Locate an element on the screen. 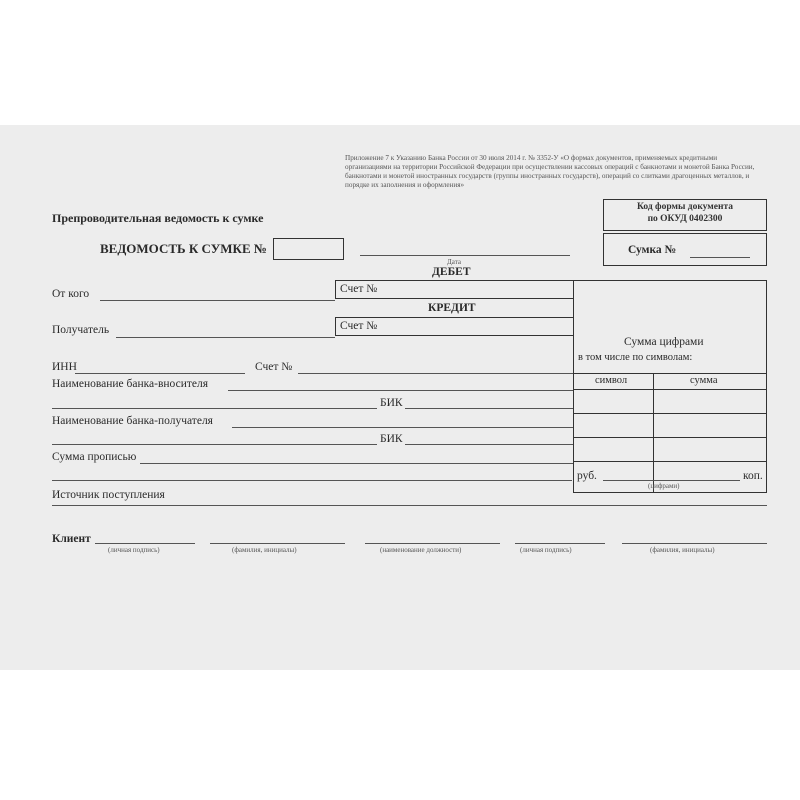 Image resolution: width=800 pixels, height=800 pixels. date-caption: Дата is located at coordinates (454, 262).